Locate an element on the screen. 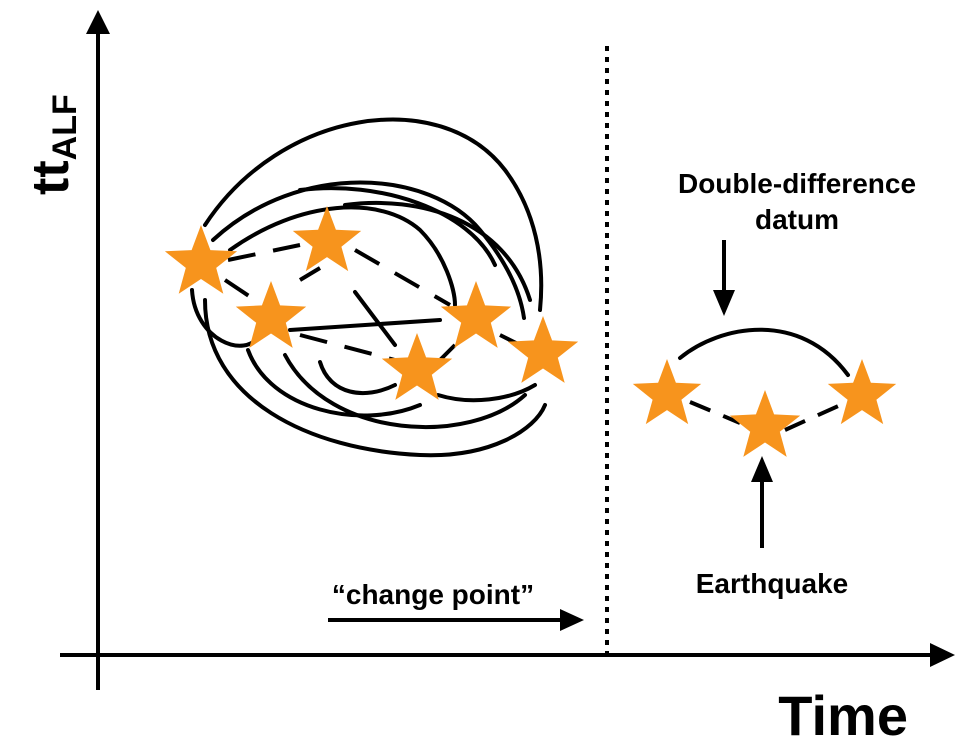 This screenshot has height=741, width=955. dd-datum-label-line1: Double-difference is located at coordinates (797, 183).